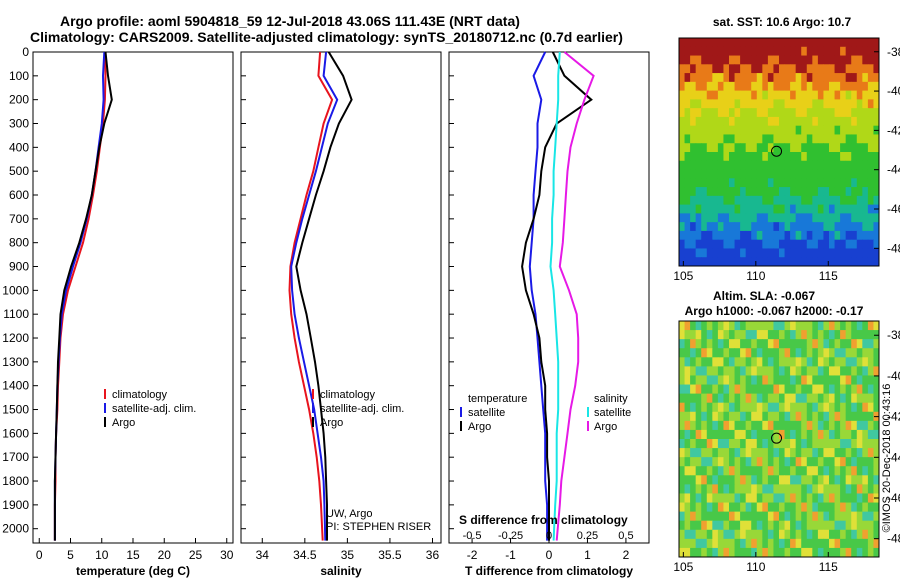 The image size is (900, 580). Describe the element at coordinates (433, 555) in the screenshot. I see `x-tick-label: 36` at that location.